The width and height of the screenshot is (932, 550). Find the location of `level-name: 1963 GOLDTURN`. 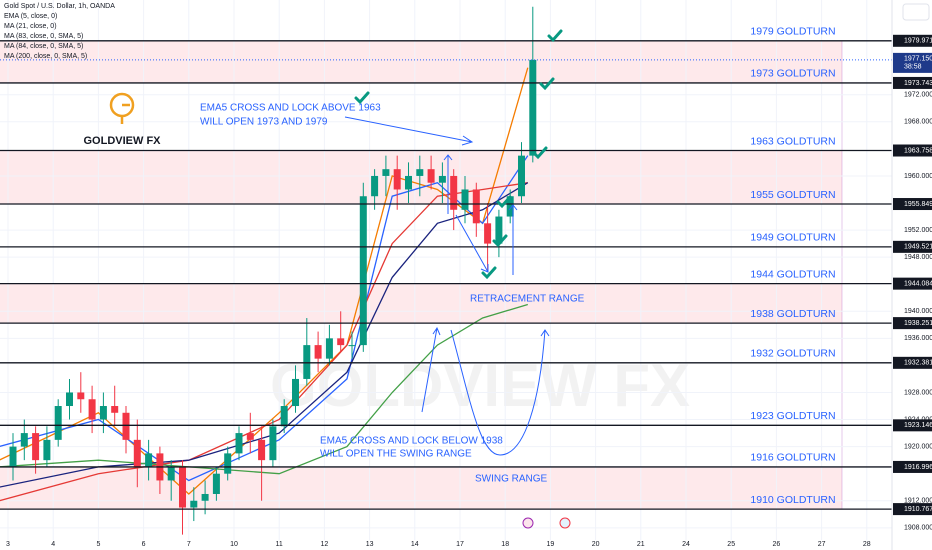

level-name: 1963 GOLDTURN is located at coordinates (792, 141).